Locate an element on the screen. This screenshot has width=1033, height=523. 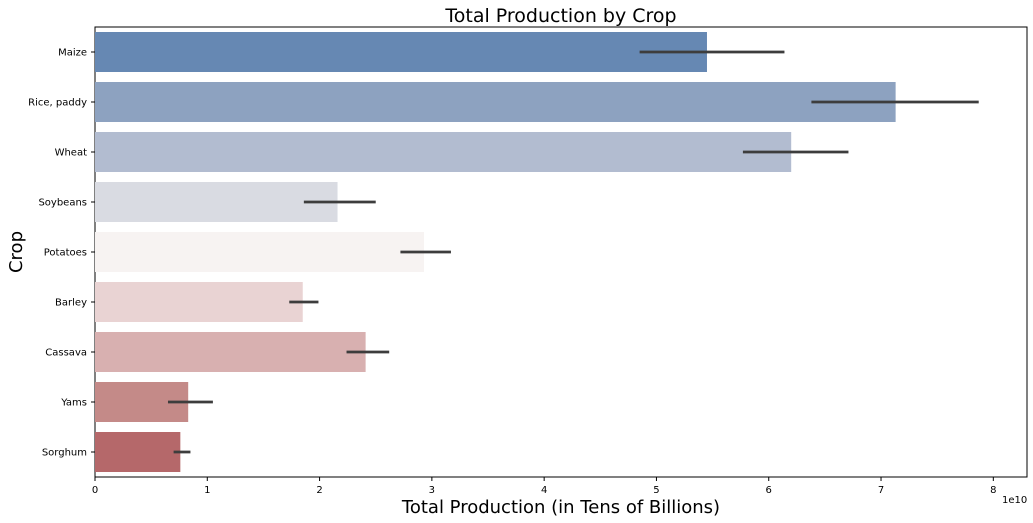
y-tick-label: Barley is located at coordinates (71, 303).